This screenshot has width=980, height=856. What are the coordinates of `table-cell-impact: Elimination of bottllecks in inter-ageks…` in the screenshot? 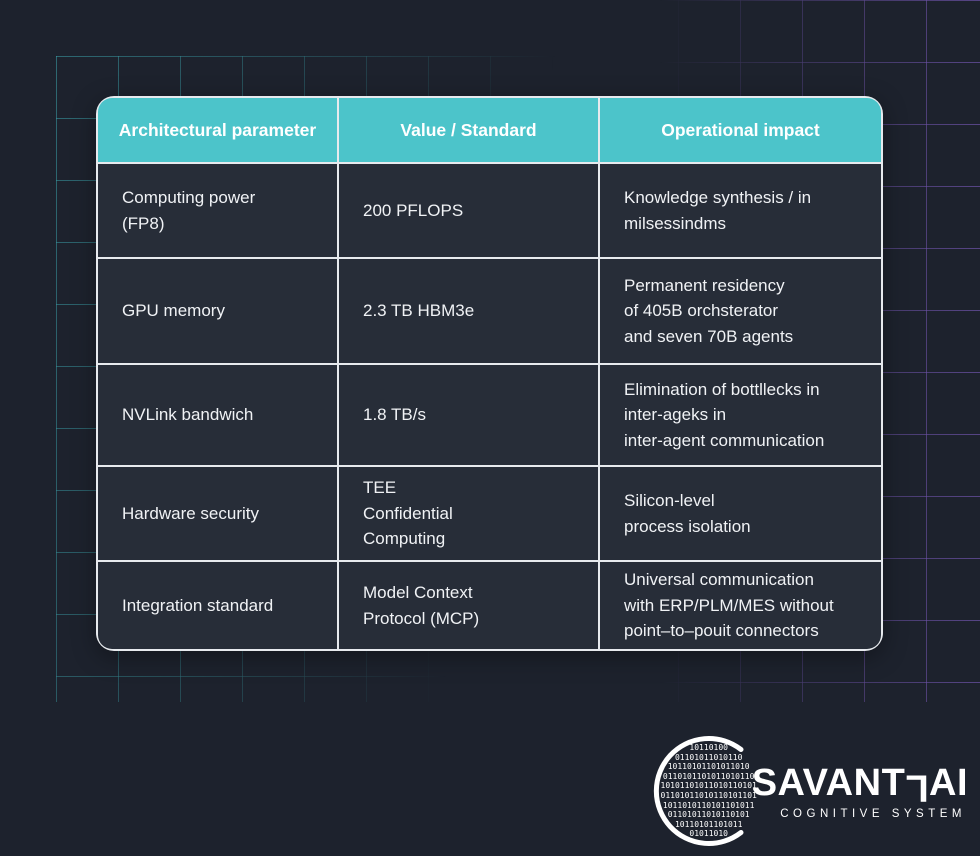 It's located at (740, 415).